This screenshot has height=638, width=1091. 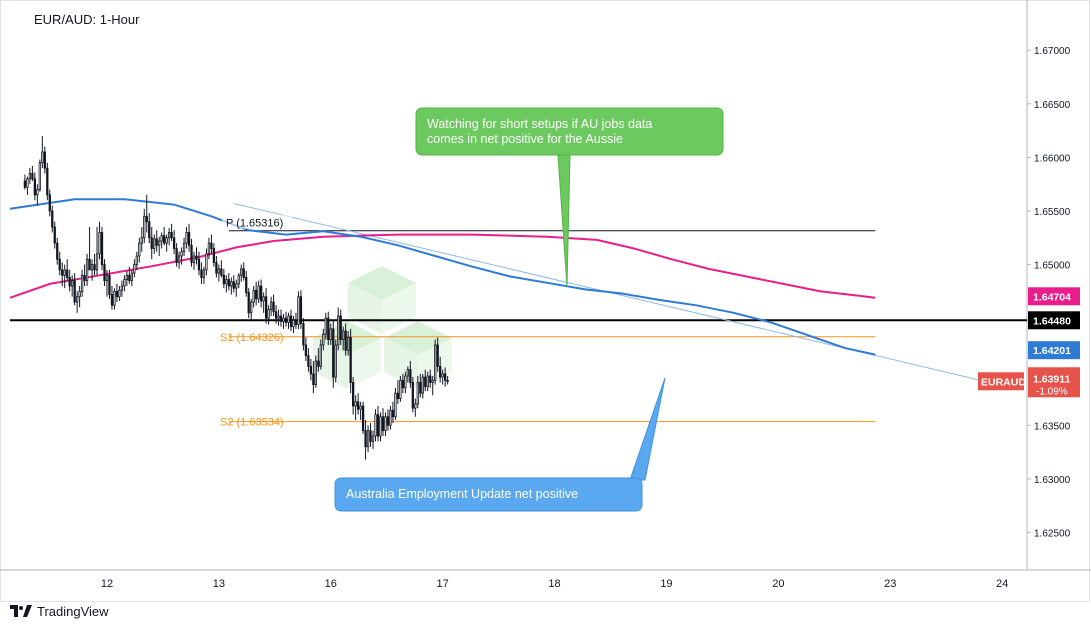 What do you see at coordinates (219, 584) in the screenshot?
I see `x-tick-label: 13` at bounding box center [219, 584].